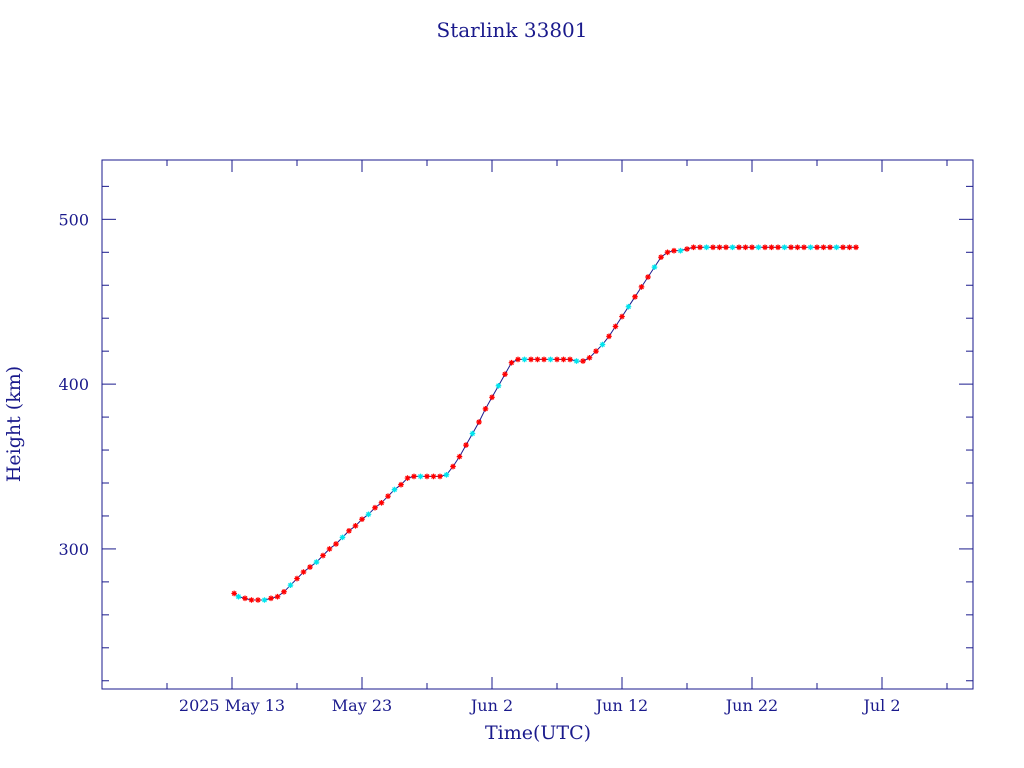 This screenshot has width=1024, height=768. Describe the element at coordinates (621, 705) in the screenshot. I see `x-tick-label: Jun 12` at that location.